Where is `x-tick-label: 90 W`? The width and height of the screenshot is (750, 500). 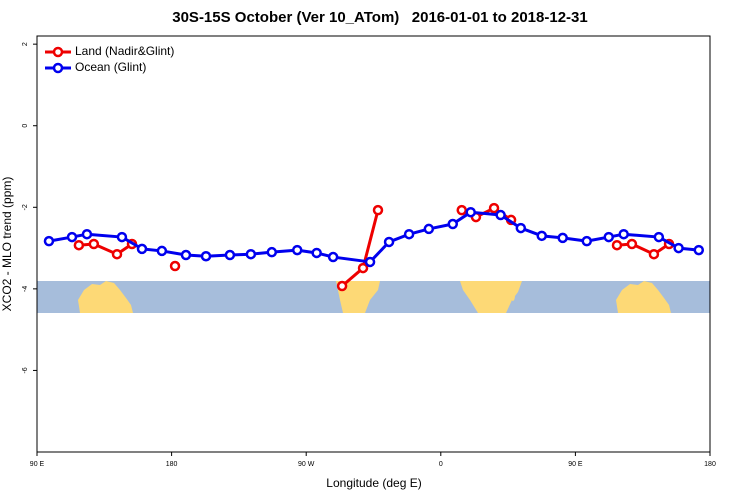
x-tick-label: 90 W is located at coordinates (306, 464).